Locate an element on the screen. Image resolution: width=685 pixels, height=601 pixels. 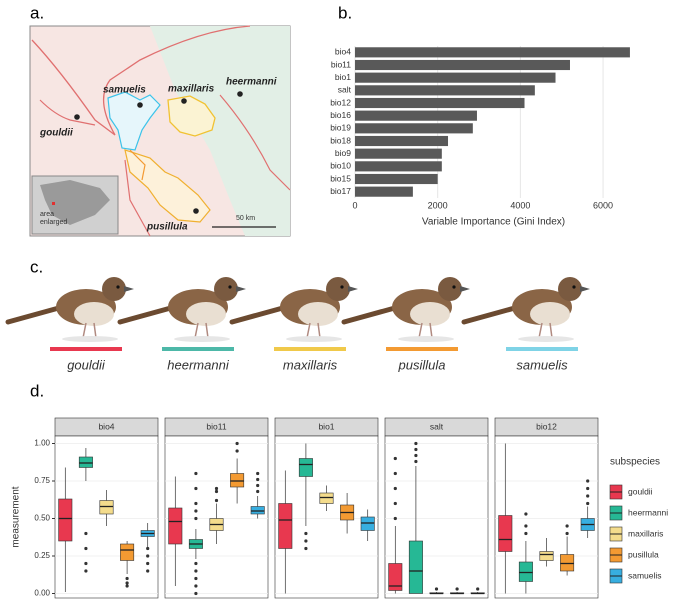
y-tick-label: bio18 is located at coordinates (340, 140).